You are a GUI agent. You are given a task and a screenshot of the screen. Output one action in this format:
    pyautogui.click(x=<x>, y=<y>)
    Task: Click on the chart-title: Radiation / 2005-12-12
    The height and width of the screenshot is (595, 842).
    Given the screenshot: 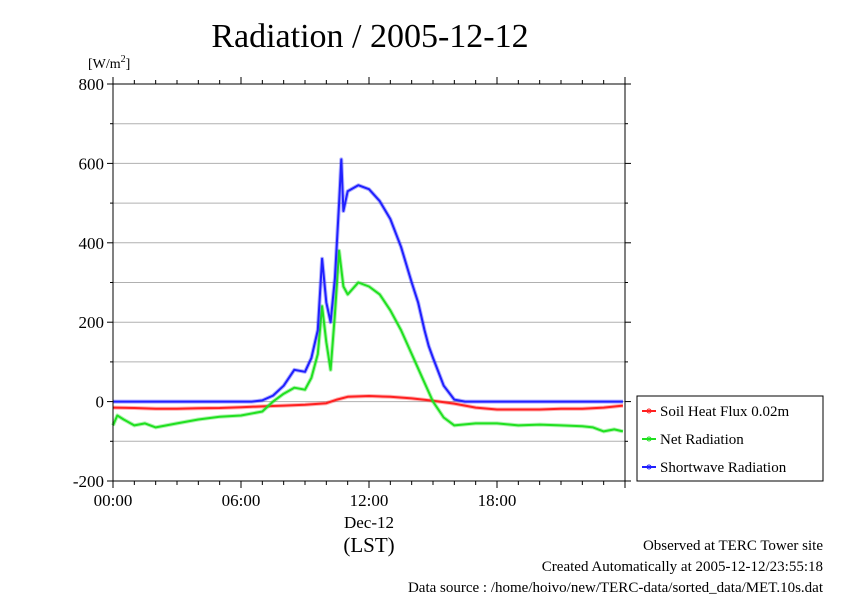 What is the action you would take?
    pyautogui.click(x=369, y=36)
    